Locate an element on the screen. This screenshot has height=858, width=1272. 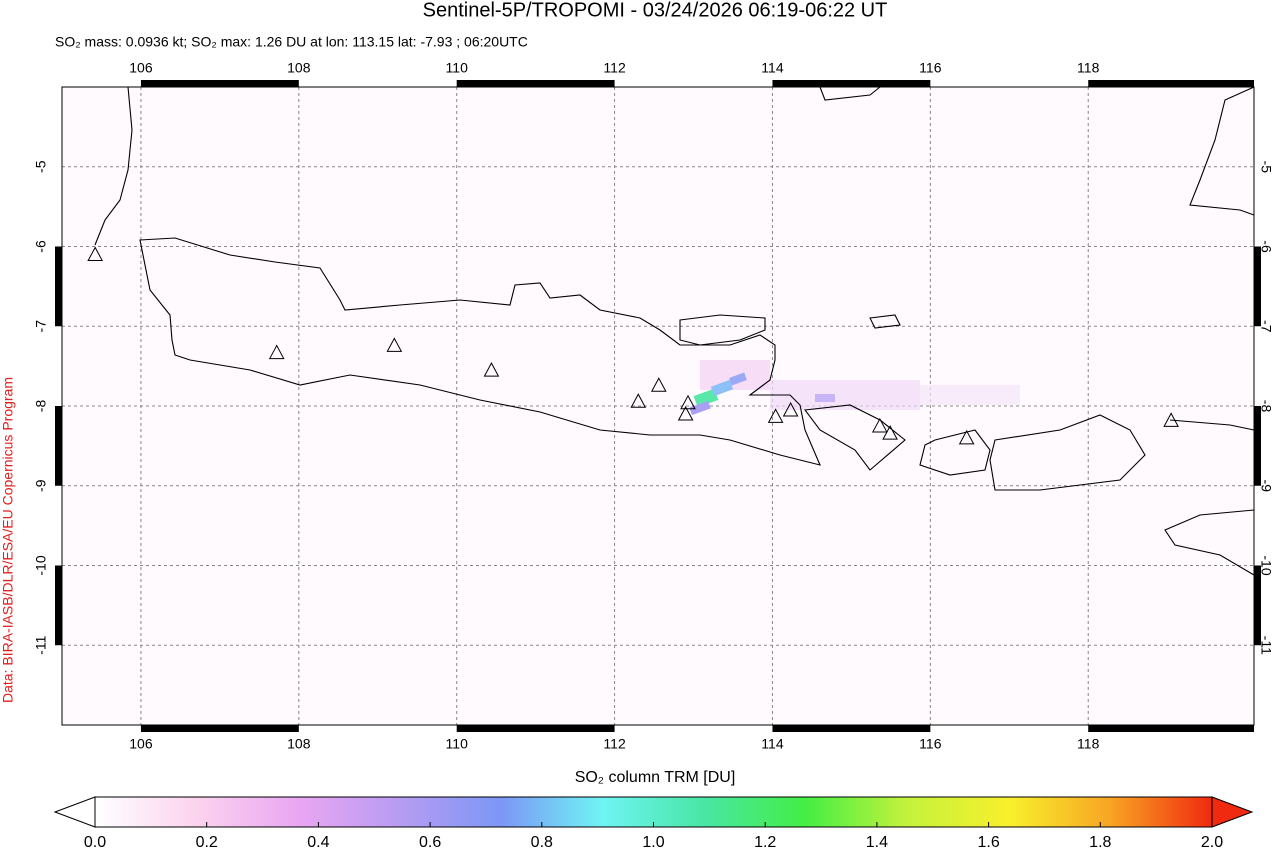
colorbar-tick-label: 1.4 is located at coordinates (877, 842).